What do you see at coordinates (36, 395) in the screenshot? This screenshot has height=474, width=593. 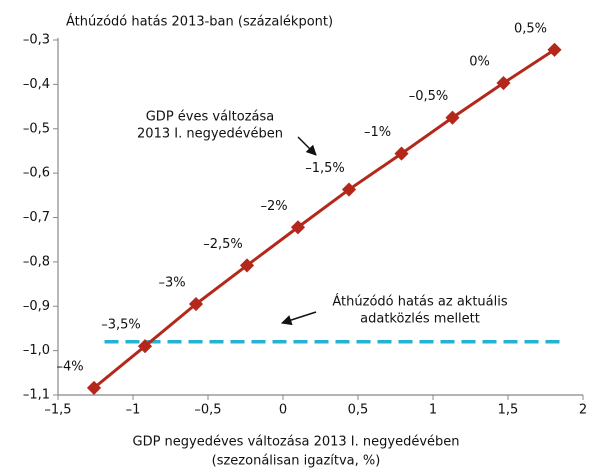 I see `y-tick-label: –1,1` at bounding box center [36, 395].